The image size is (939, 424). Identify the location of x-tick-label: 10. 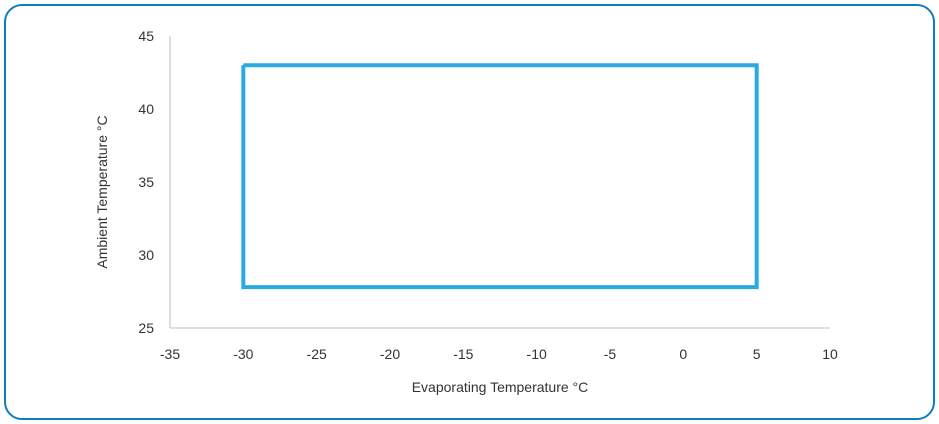
(830, 354).